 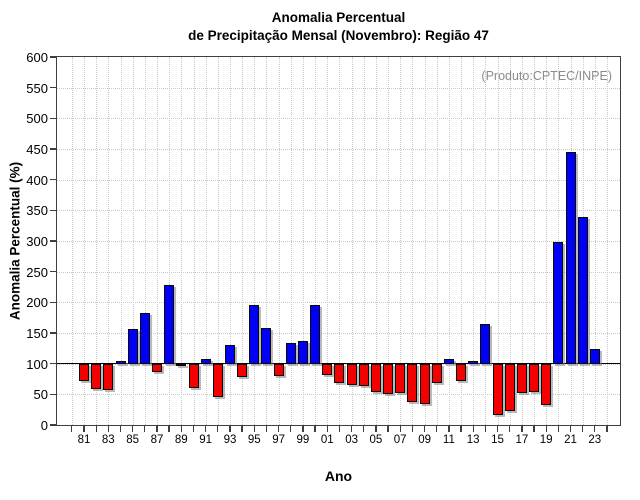 I want to click on x-tick-2016, so click(x=510, y=429).